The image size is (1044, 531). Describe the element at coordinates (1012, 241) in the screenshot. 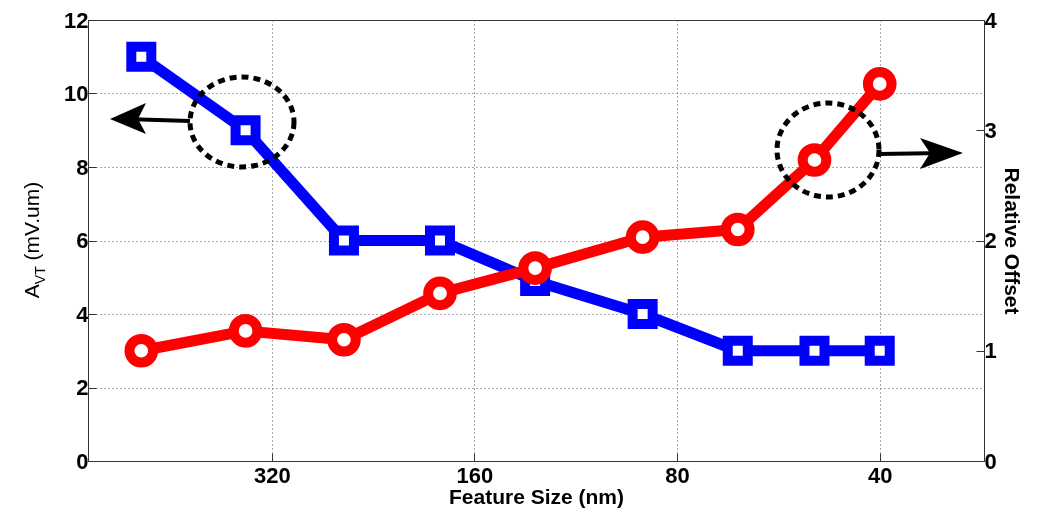

I see `y2-axis-title: Relative Offset` at that location.